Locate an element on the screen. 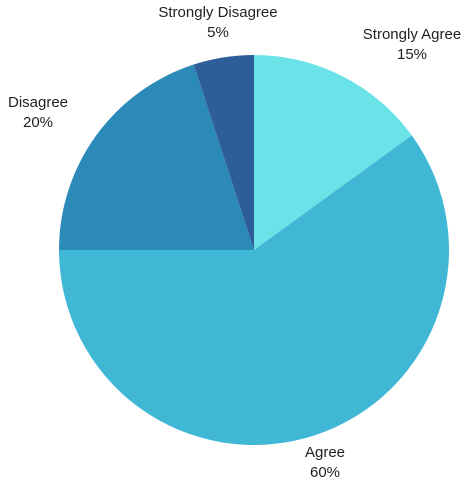 The height and width of the screenshot is (483, 468). slice-label-strongly-disagree: Strongly Disagree 5% is located at coordinates (217, 22).